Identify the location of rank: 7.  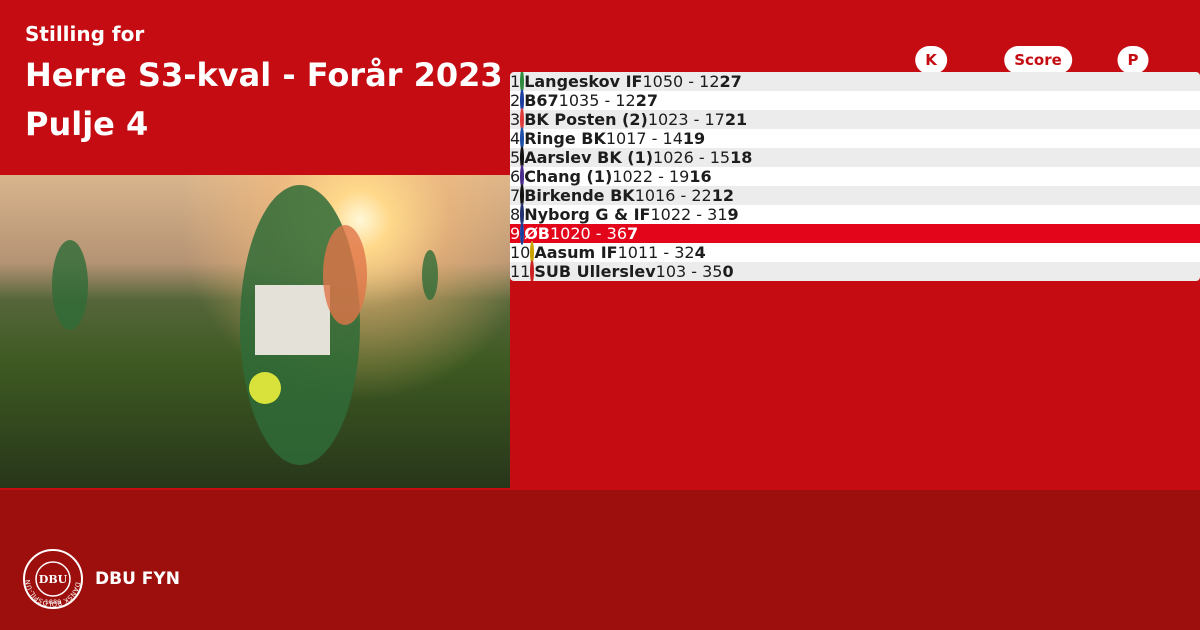
(515, 195).